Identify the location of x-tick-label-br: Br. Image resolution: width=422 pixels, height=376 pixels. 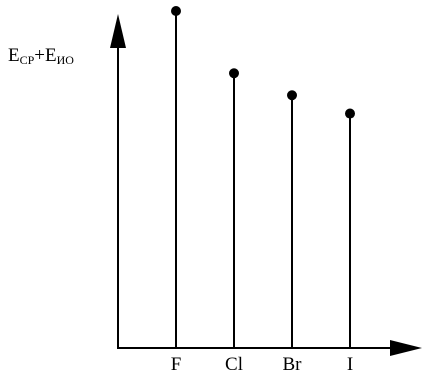
(293, 364).